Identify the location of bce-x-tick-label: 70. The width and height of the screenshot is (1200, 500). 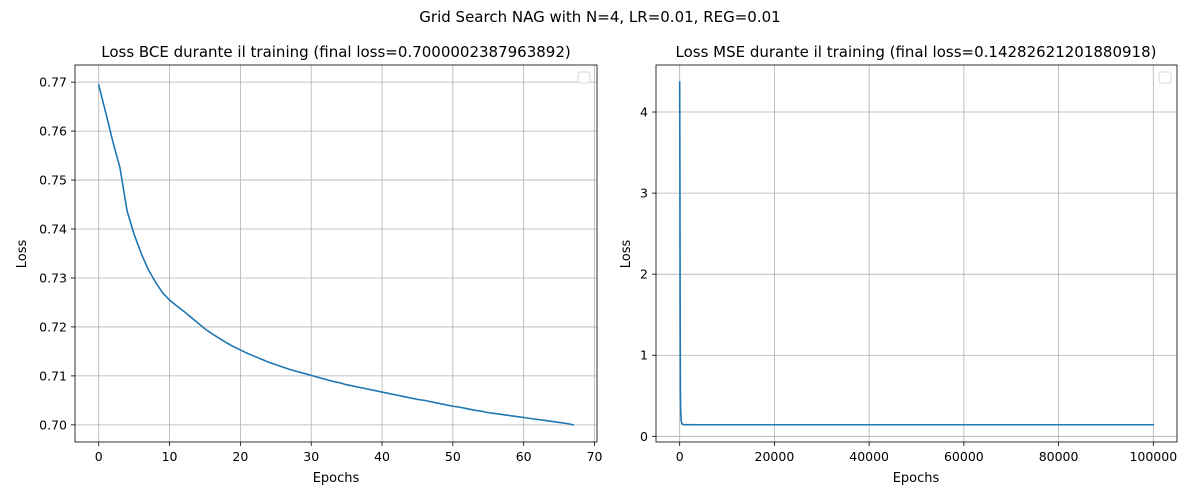
(595, 456).